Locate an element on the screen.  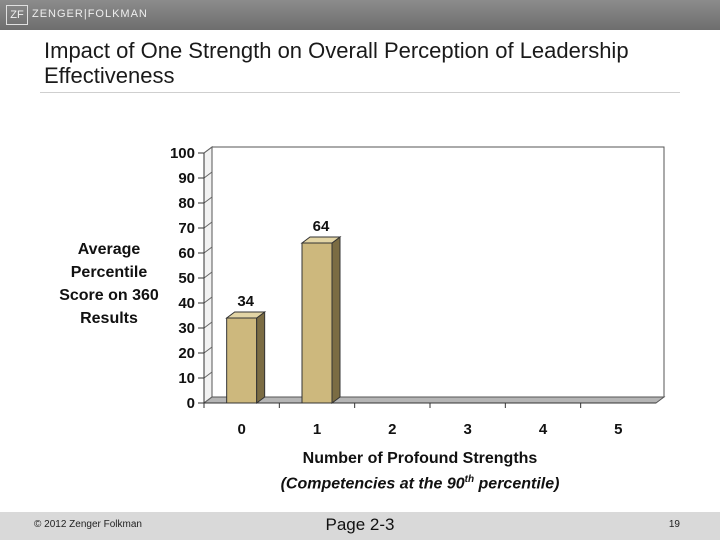
brand-name: ZENGER|FOLKMAN is located at coordinates (90, 14).